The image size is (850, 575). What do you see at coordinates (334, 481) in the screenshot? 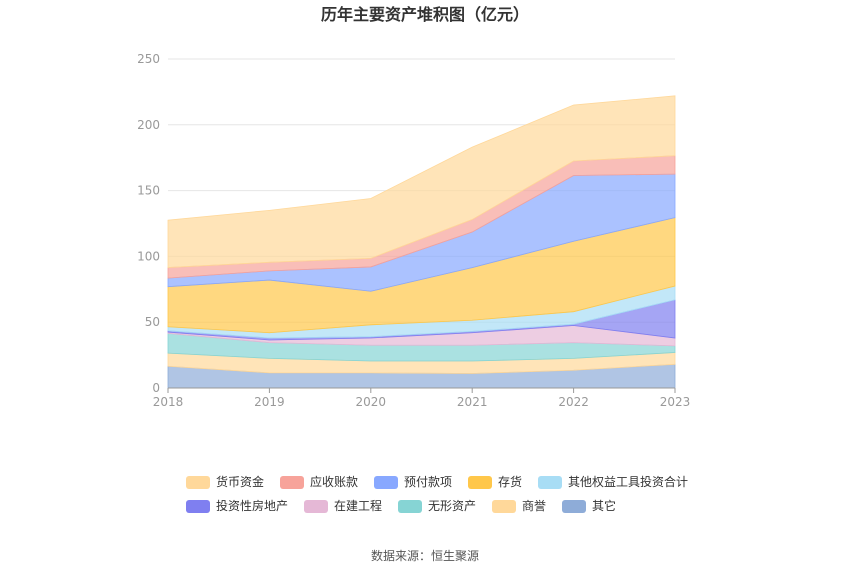
I see `legend-label: 应收账款` at bounding box center [334, 481].